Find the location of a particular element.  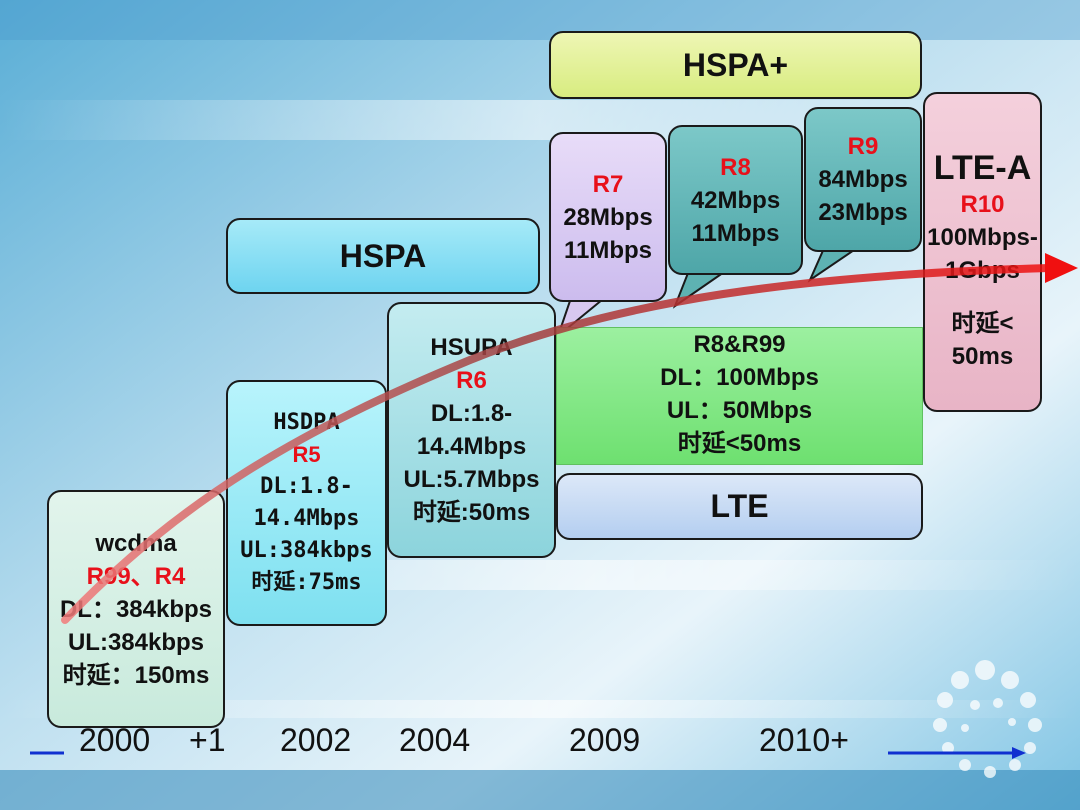

r7-dl: 28Mbps is located at coordinates (608, 217).